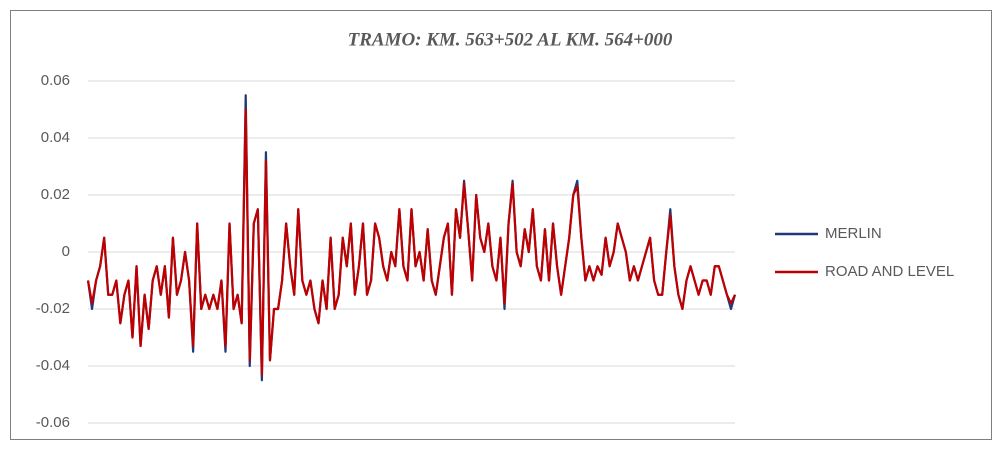 This screenshot has width=1000, height=453. What do you see at coordinates (53, 422) in the screenshot?
I see `y-tick-label: -0.06` at bounding box center [53, 422].